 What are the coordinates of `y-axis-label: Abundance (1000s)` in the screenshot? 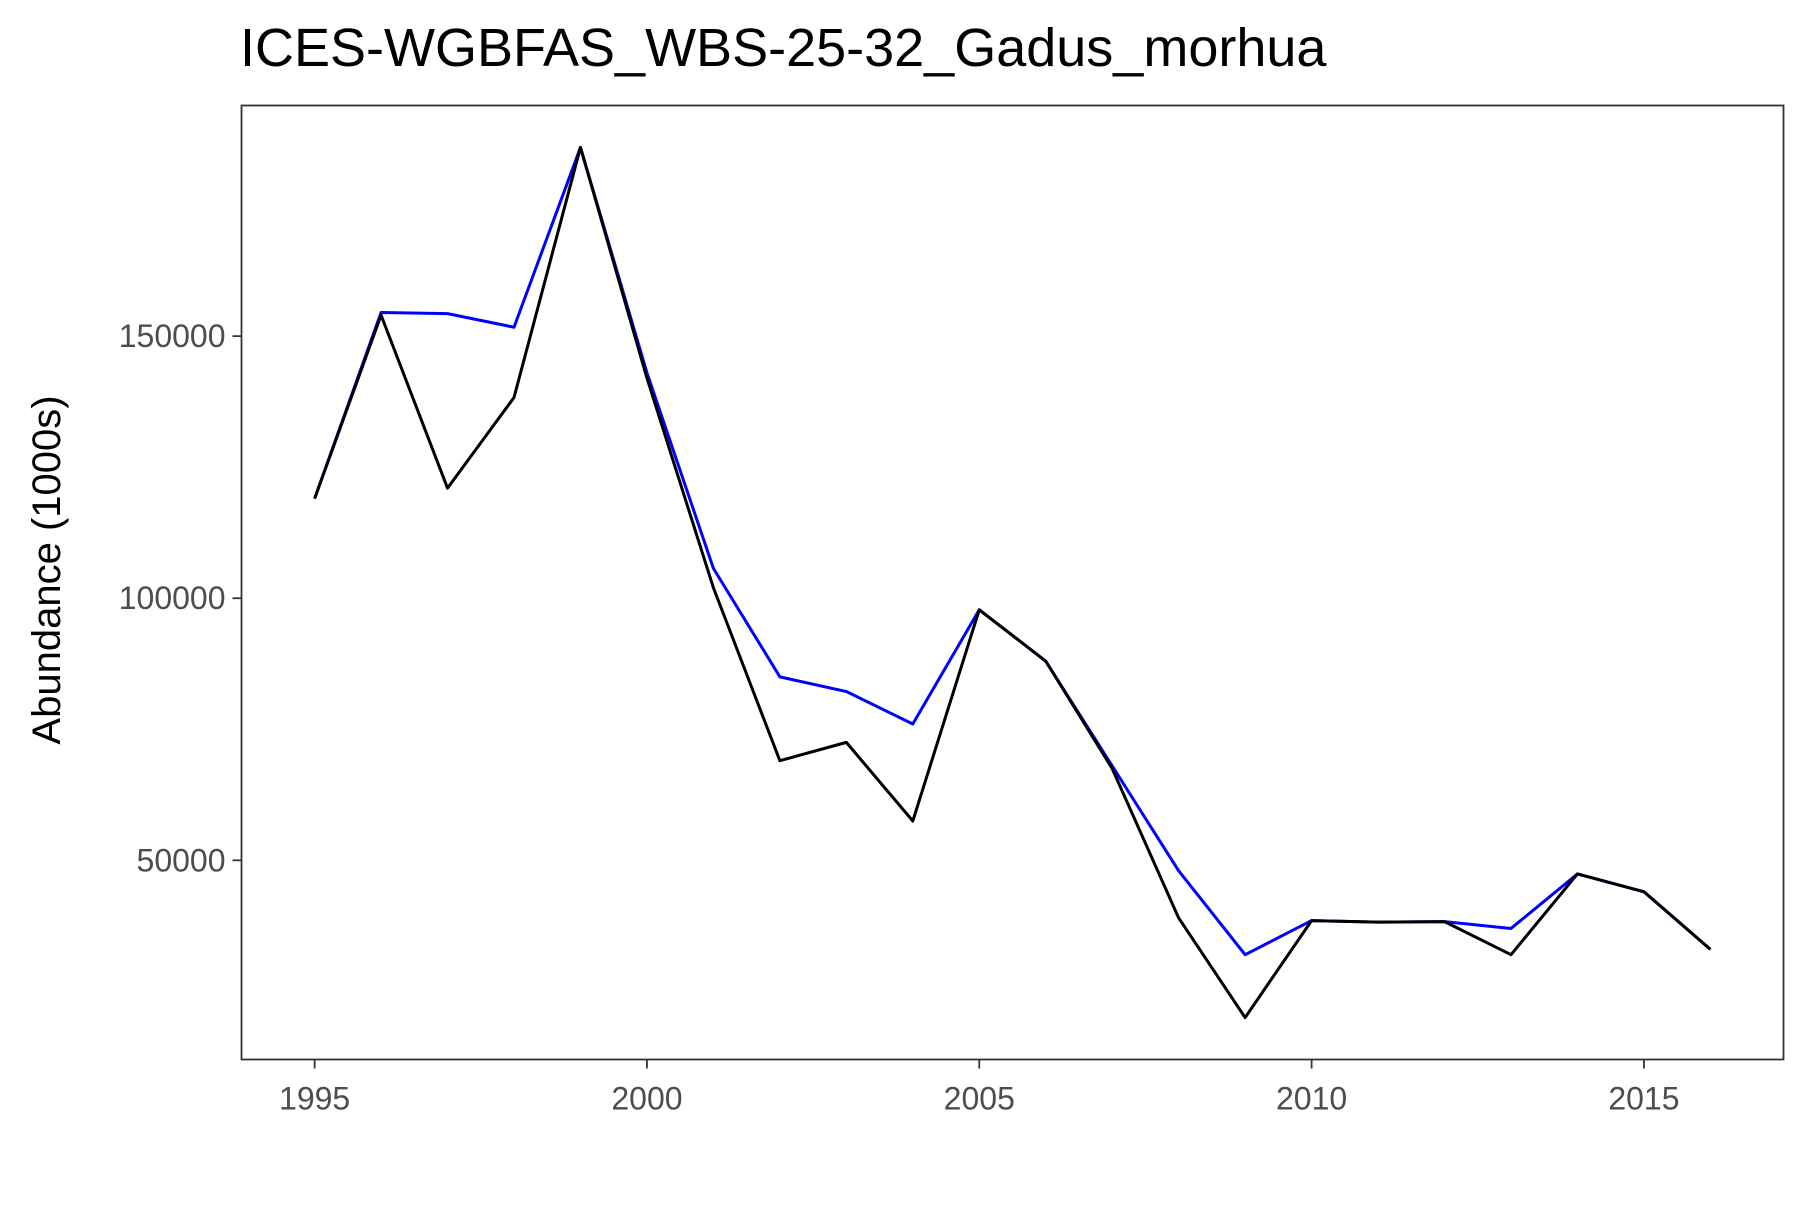 It's located at (47, 569).